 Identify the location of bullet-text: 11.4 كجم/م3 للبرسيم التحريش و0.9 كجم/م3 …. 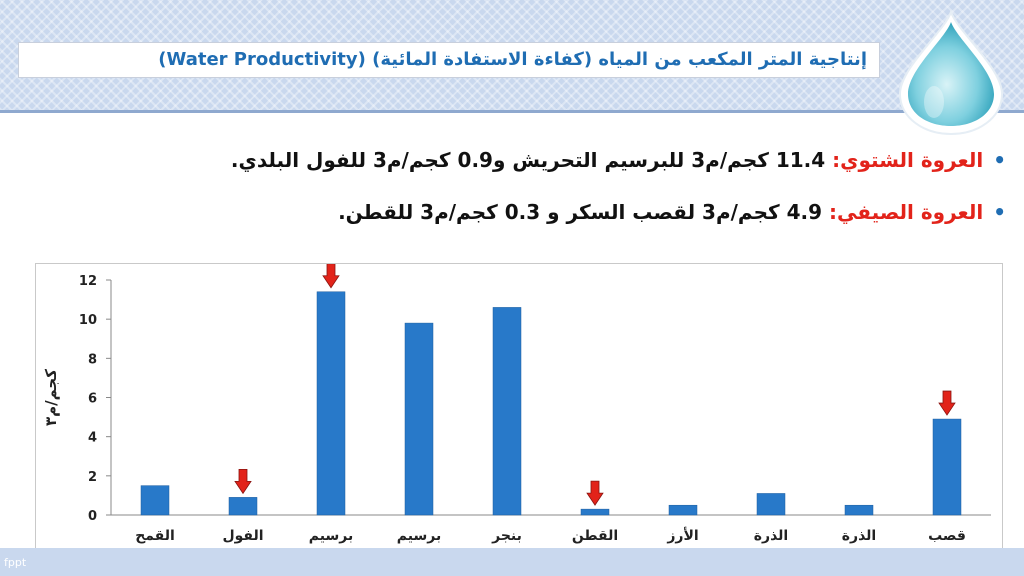
(531, 160).